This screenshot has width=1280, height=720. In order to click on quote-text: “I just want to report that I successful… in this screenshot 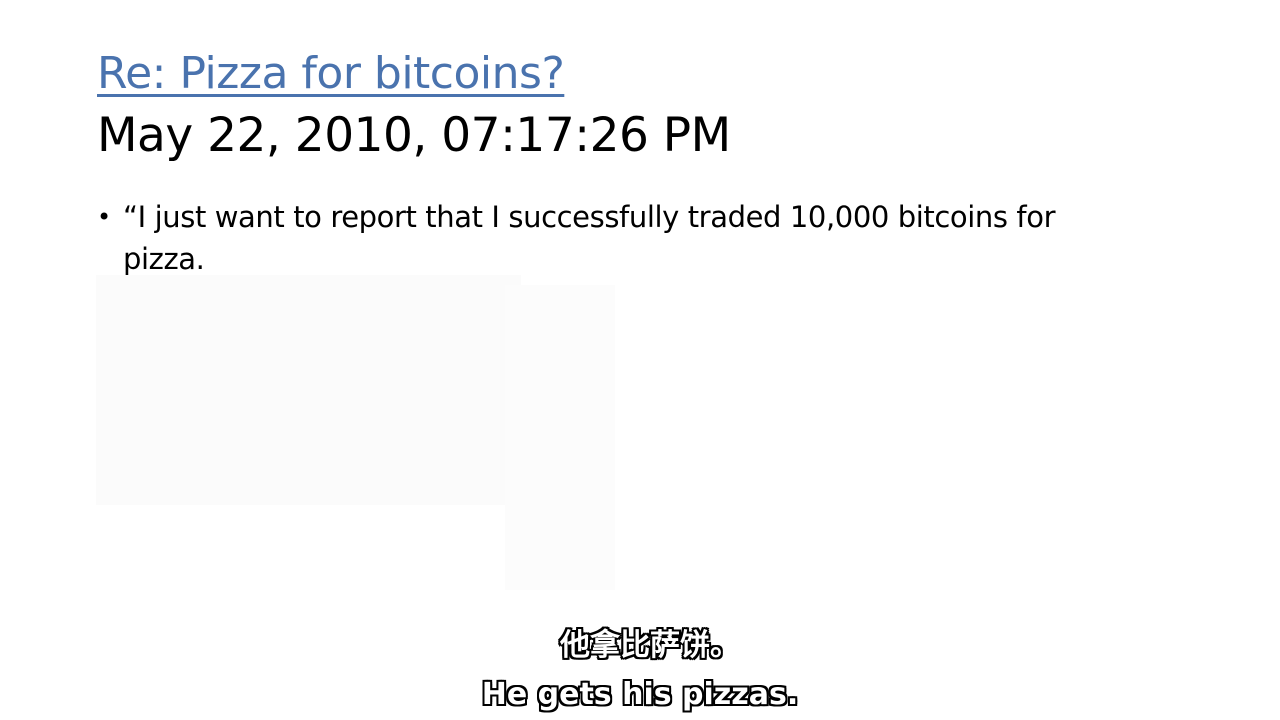, I will do `click(589, 238)`.